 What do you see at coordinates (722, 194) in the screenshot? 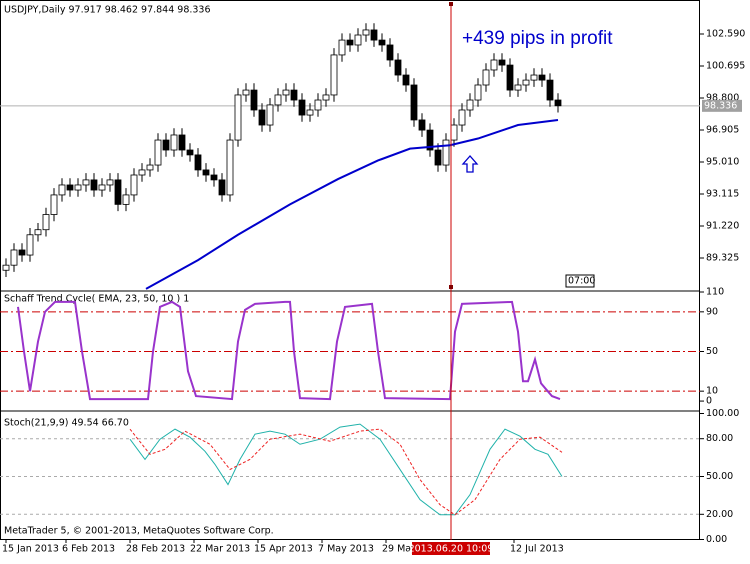
I see `y-tick-label: 93.115` at bounding box center [722, 194].